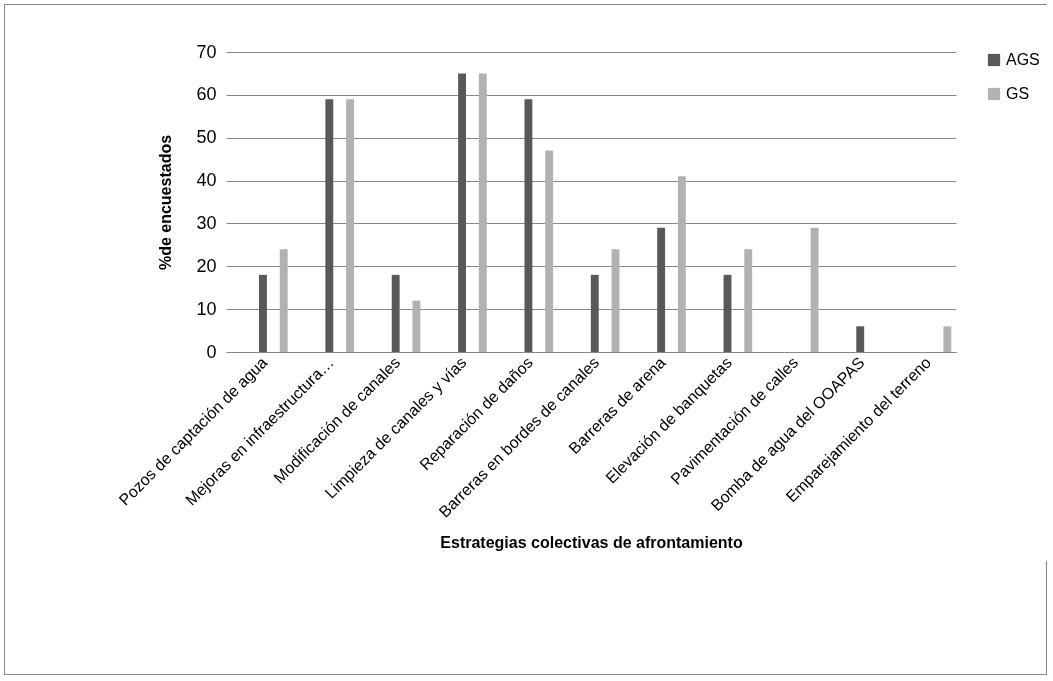 Image resolution: width=1053 pixels, height=681 pixels. What do you see at coordinates (206, 137) in the screenshot?
I see `y-tick-label: 50` at bounding box center [206, 137].